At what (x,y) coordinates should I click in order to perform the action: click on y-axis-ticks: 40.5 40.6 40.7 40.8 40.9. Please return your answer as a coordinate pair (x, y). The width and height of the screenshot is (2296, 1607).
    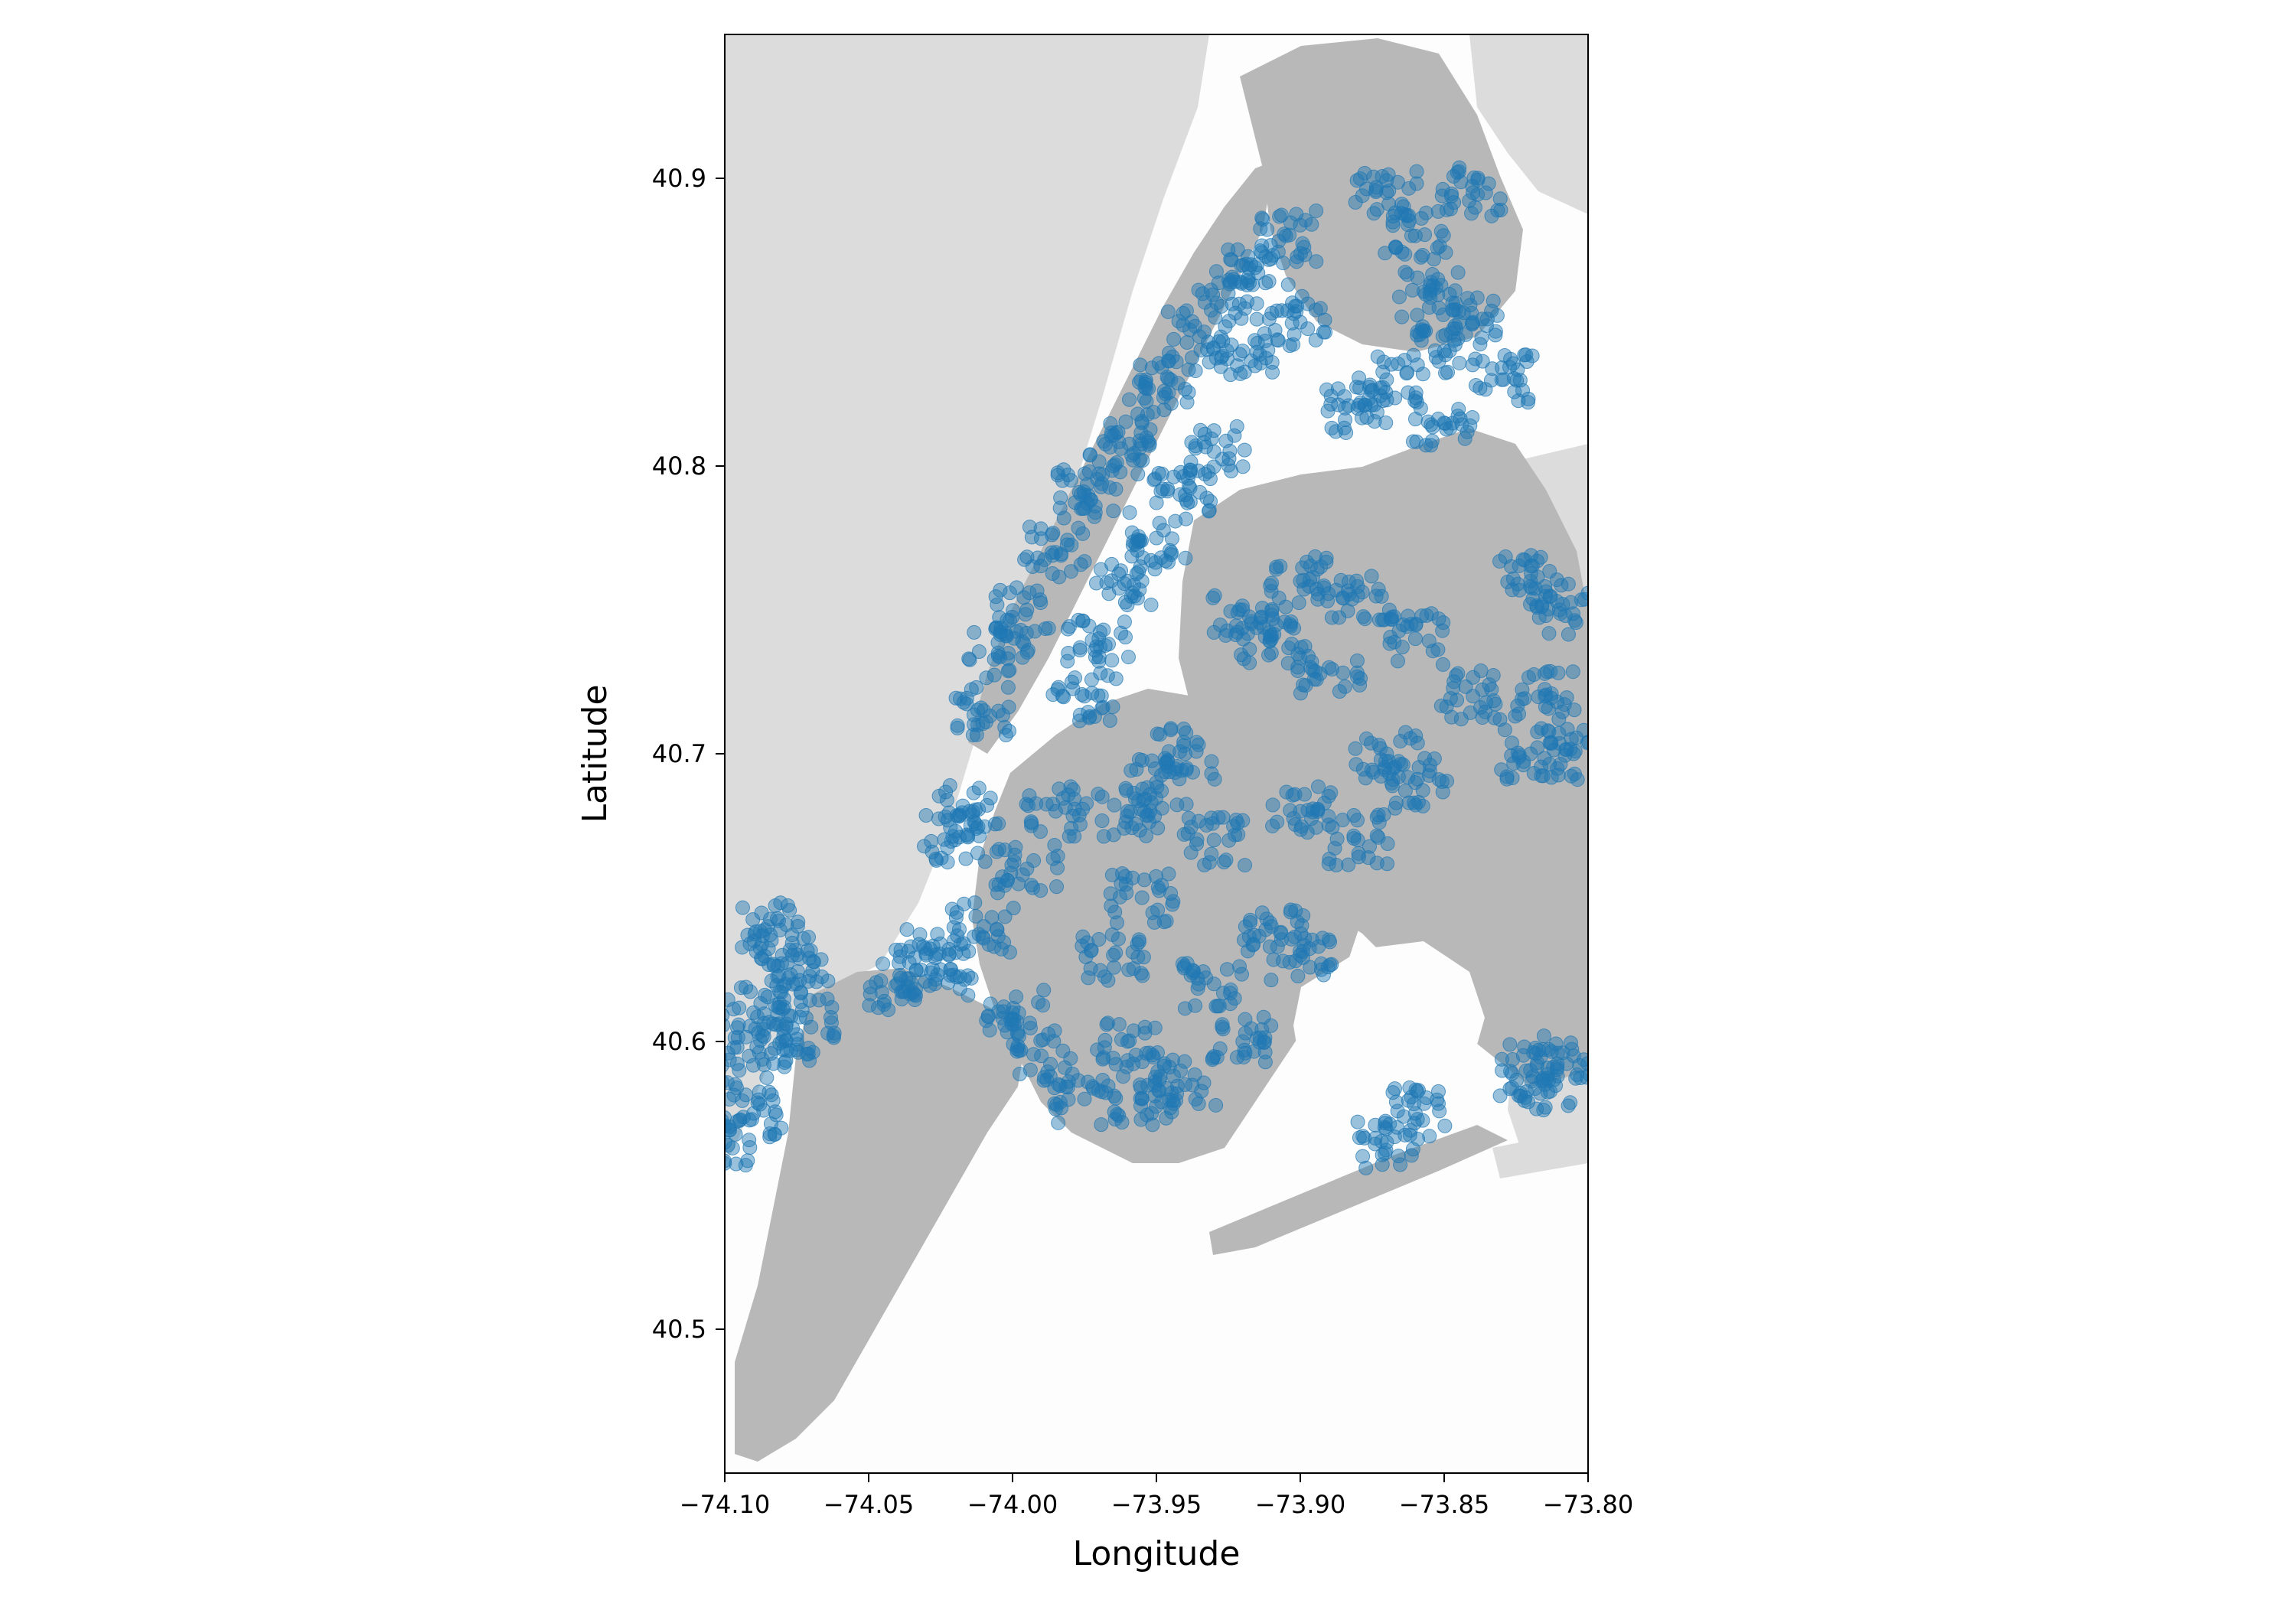
    Looking at the image, I should click on (688, 754).